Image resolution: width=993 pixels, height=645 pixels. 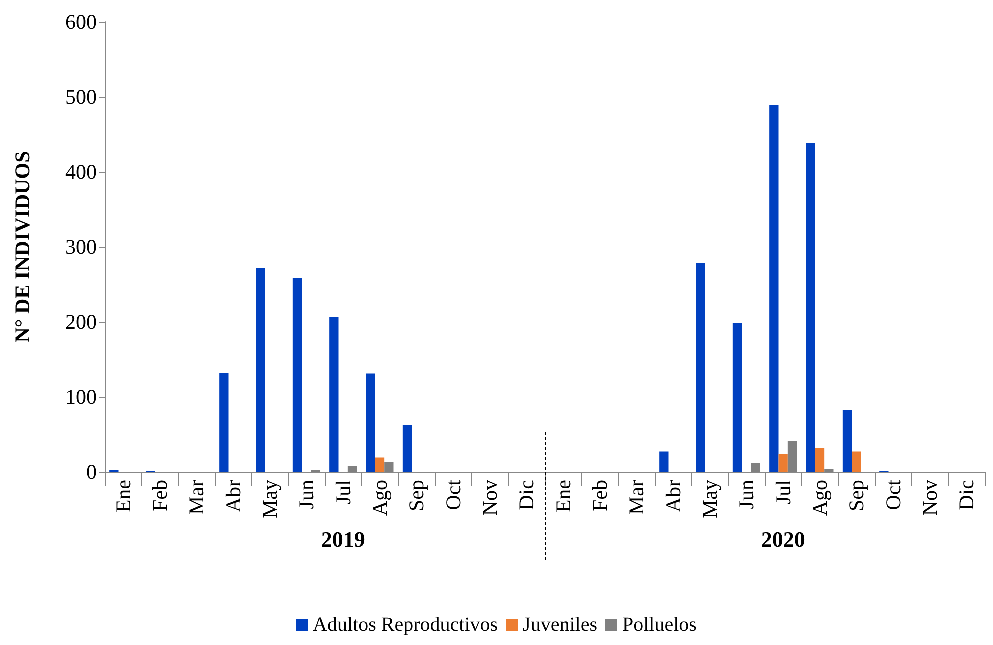 What do you see at coordinates (81, 397) in the screenshot?
I see `y-tick-label: 100` at bounding box center [81, 397].